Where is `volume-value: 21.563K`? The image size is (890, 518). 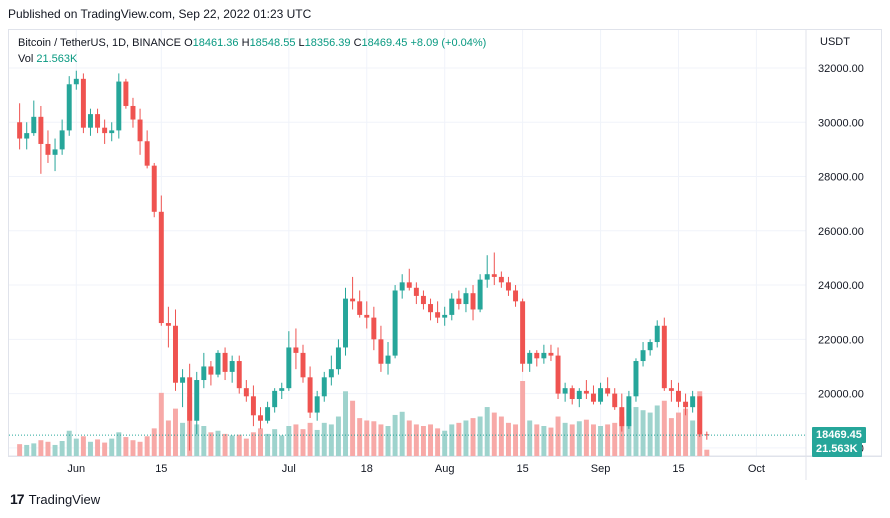 volume-value: 21.563K is located at coordinates (57, 59).